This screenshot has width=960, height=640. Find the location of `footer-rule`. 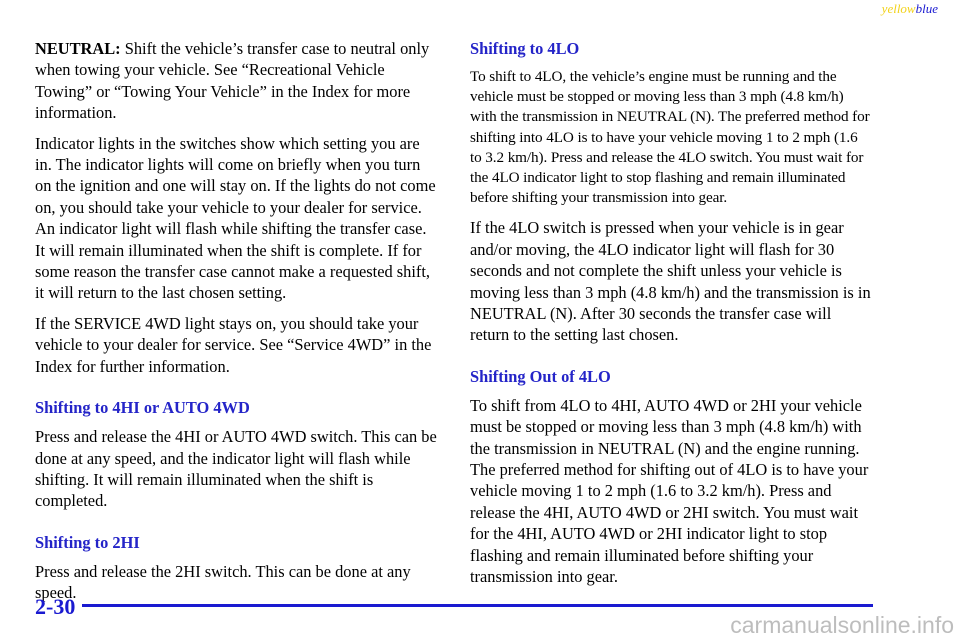

footer-rule is located at coordinates (477, 605).